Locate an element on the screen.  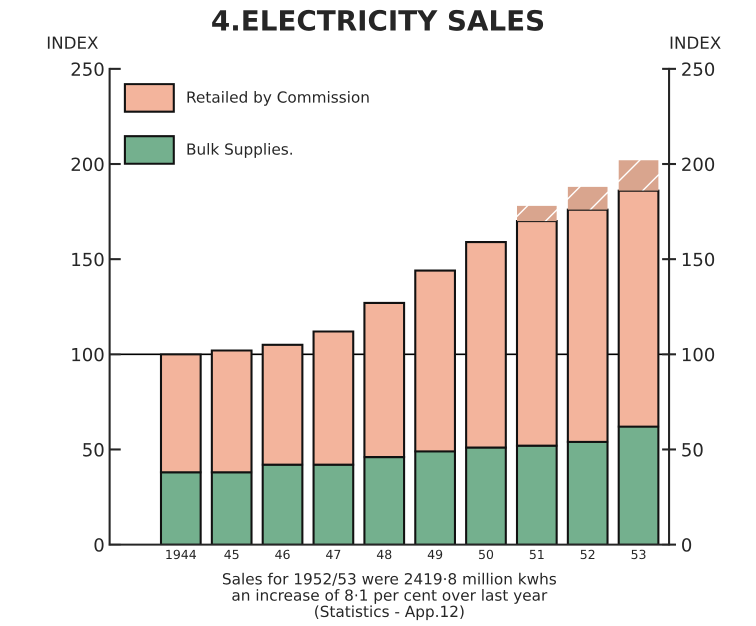
x-tick-label: 50 is located at coordinates (486, 555).